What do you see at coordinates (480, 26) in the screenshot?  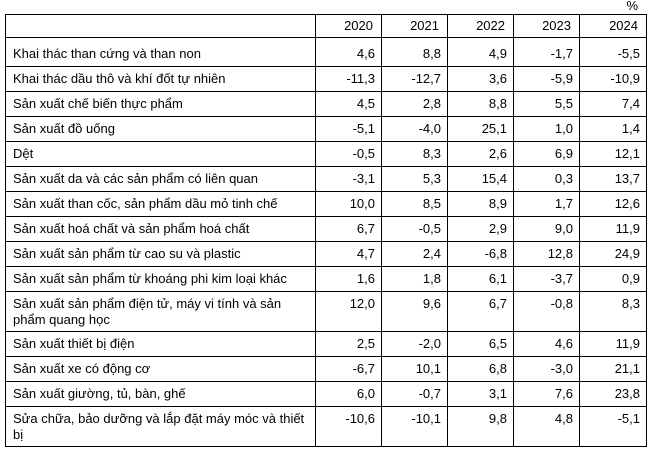 I see `year-header: 2022` at bounding box center [480, 26].